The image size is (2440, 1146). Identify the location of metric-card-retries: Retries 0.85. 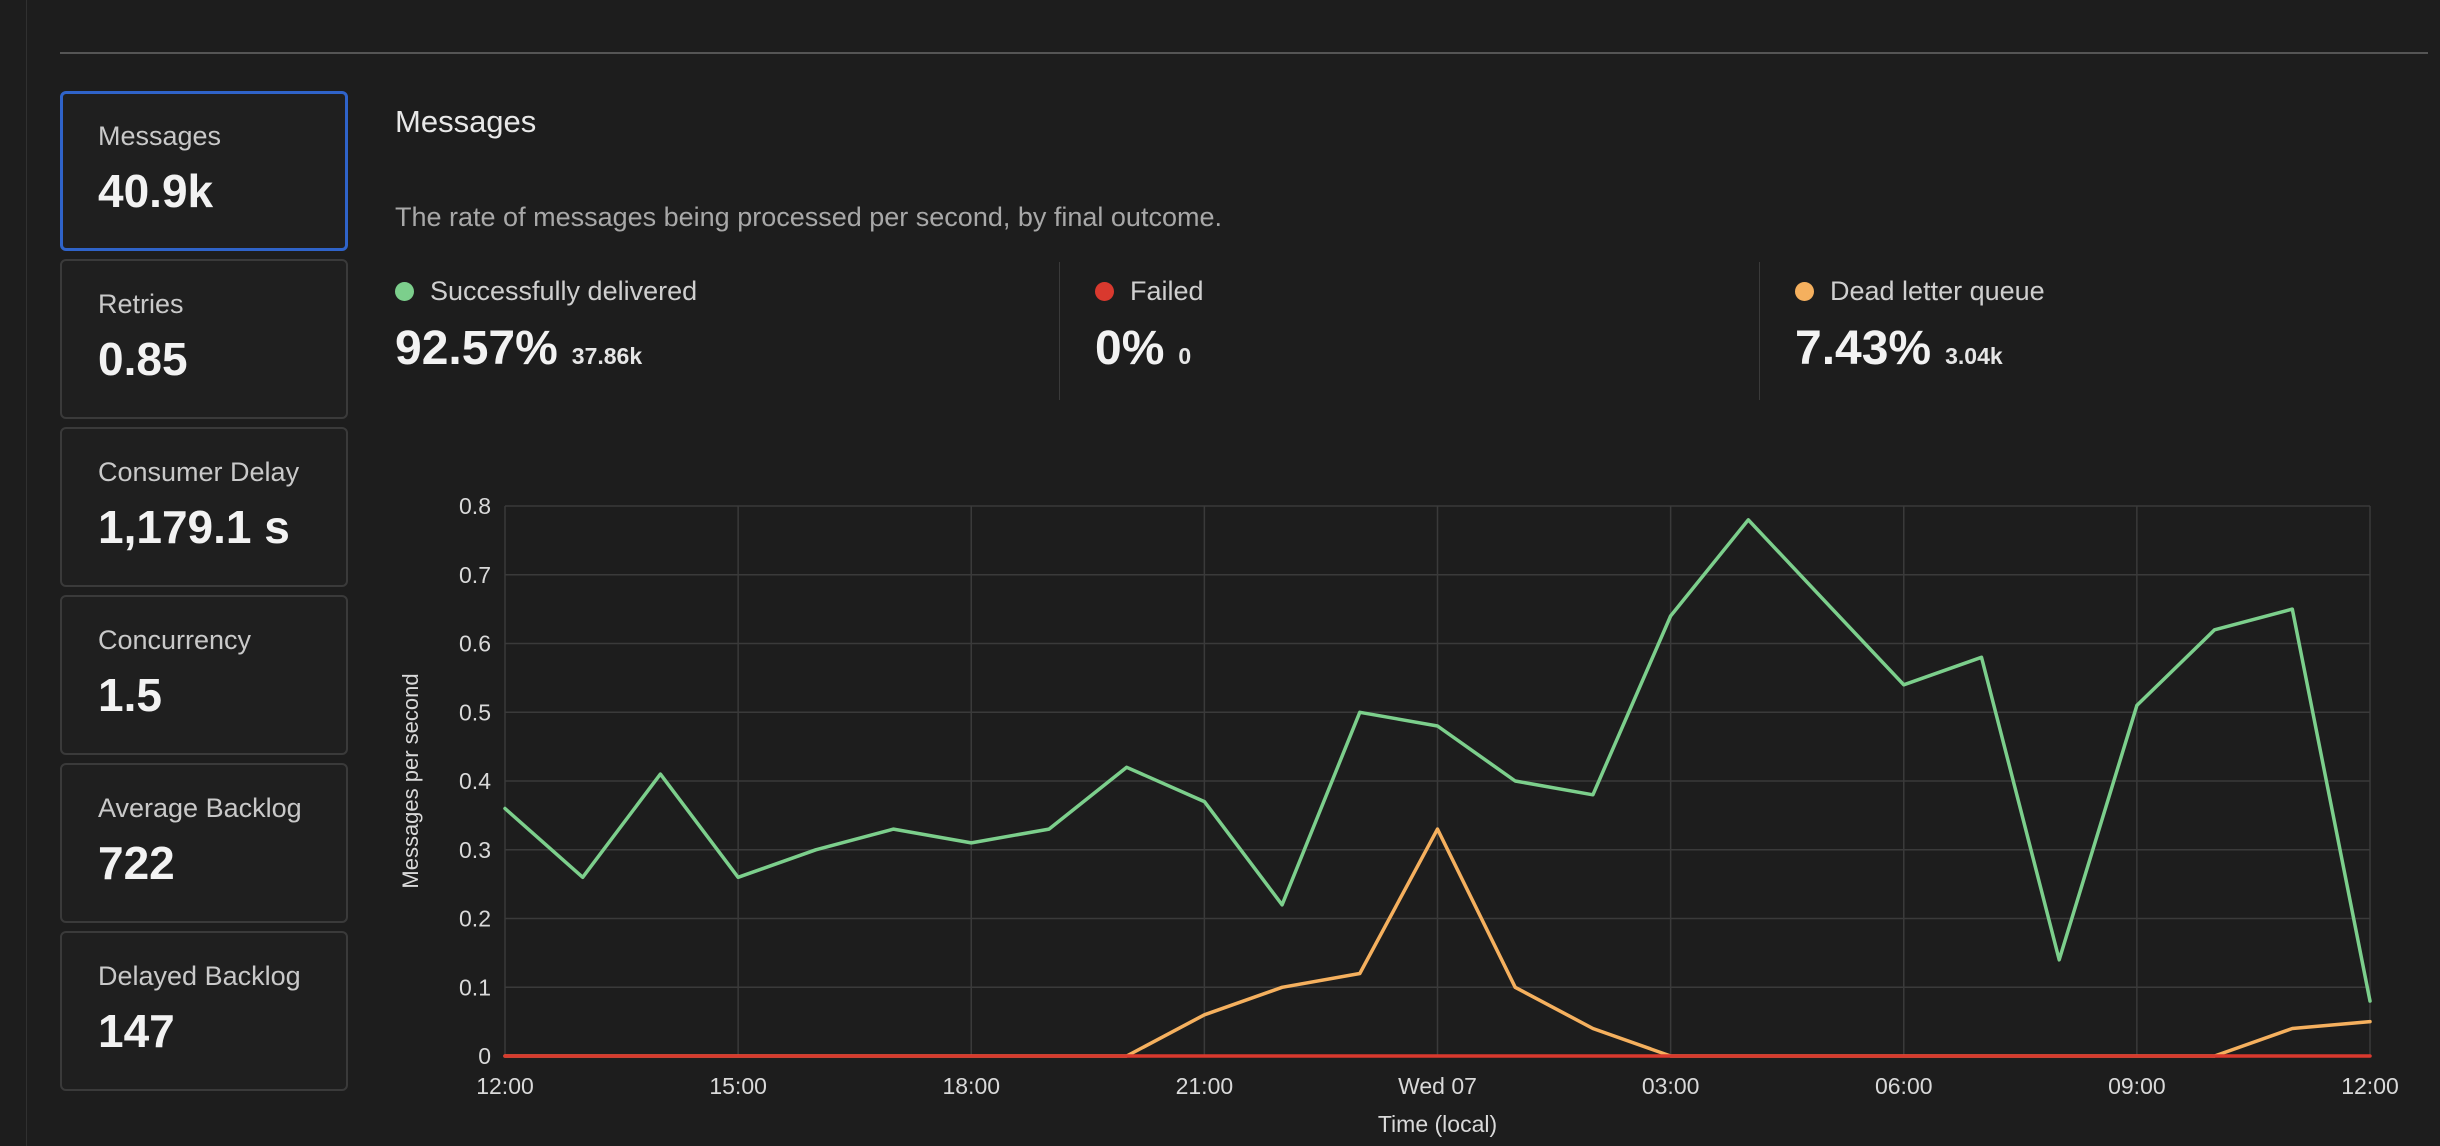
(204, 339).